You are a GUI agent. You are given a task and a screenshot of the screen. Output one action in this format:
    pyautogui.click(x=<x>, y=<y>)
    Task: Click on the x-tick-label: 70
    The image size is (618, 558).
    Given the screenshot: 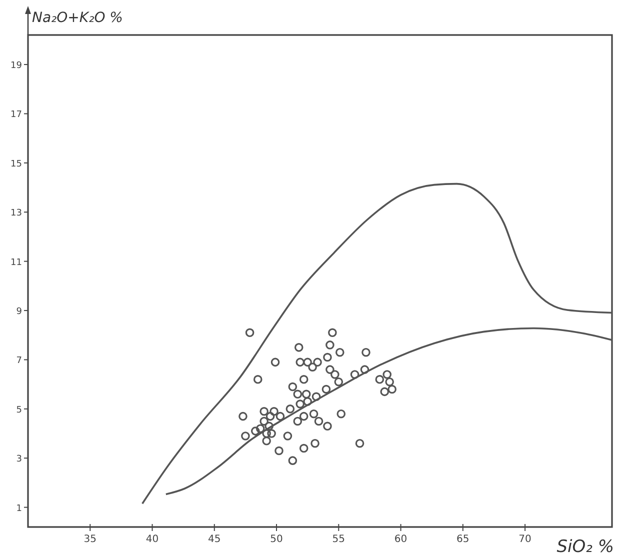 What is the action you would take?
    pyautogui.click(x=525, y=539)
    